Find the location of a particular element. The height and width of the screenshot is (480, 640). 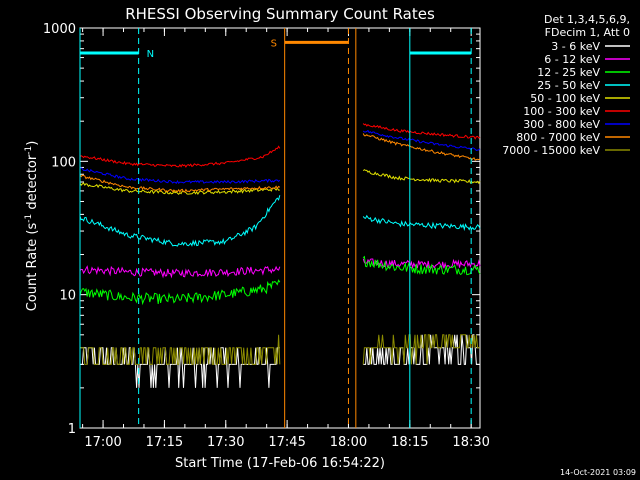

legend-entry-label: 800 - 7000 keV is located at coordinates (558, 137).